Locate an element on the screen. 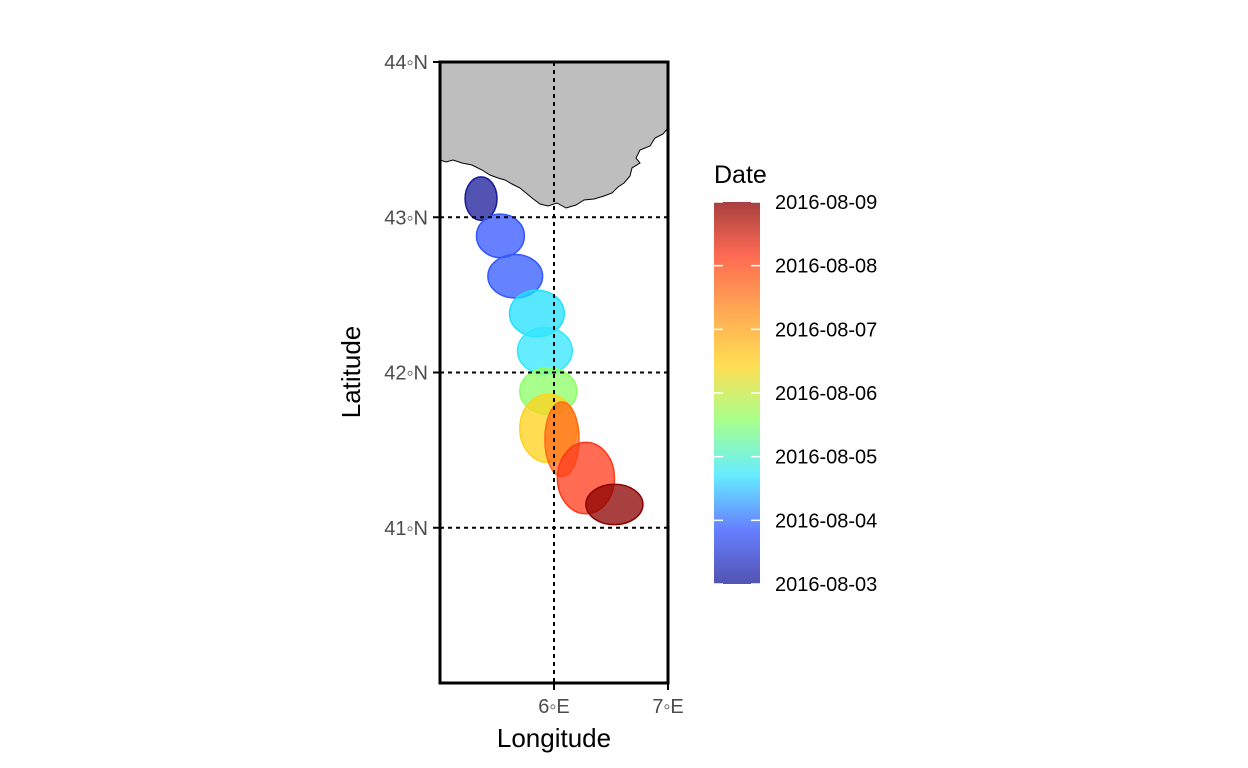  legend-title: Date is located at coordinates (740, 175).